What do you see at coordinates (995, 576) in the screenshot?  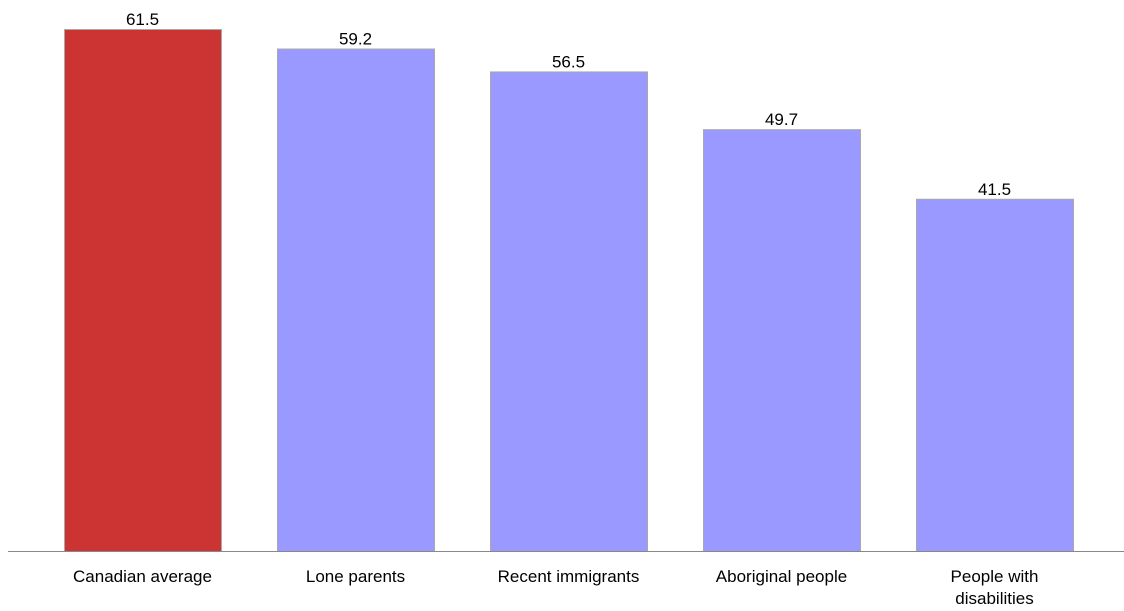 I see `category-label-line: People with` at bounding box center [995, 576].